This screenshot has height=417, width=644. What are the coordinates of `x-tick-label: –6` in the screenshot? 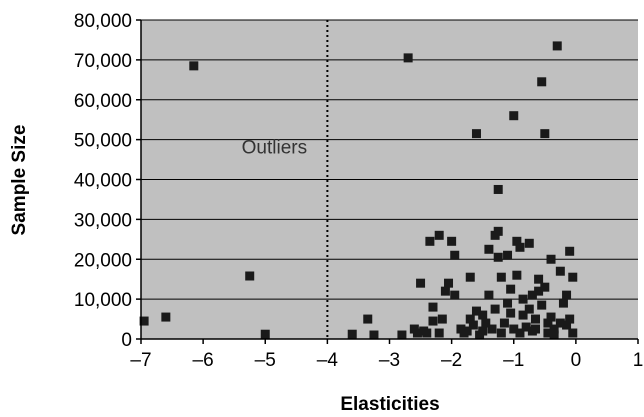 It's located at (203, 360).